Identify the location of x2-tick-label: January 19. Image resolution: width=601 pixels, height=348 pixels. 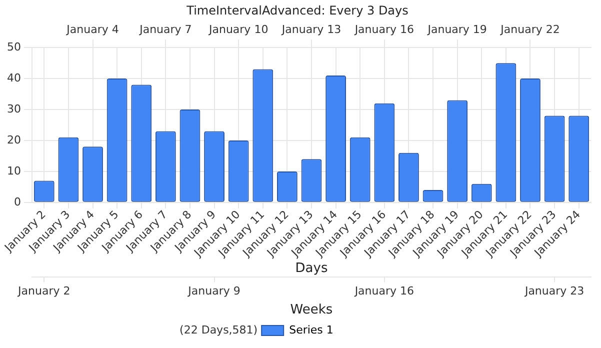
(456, 29).